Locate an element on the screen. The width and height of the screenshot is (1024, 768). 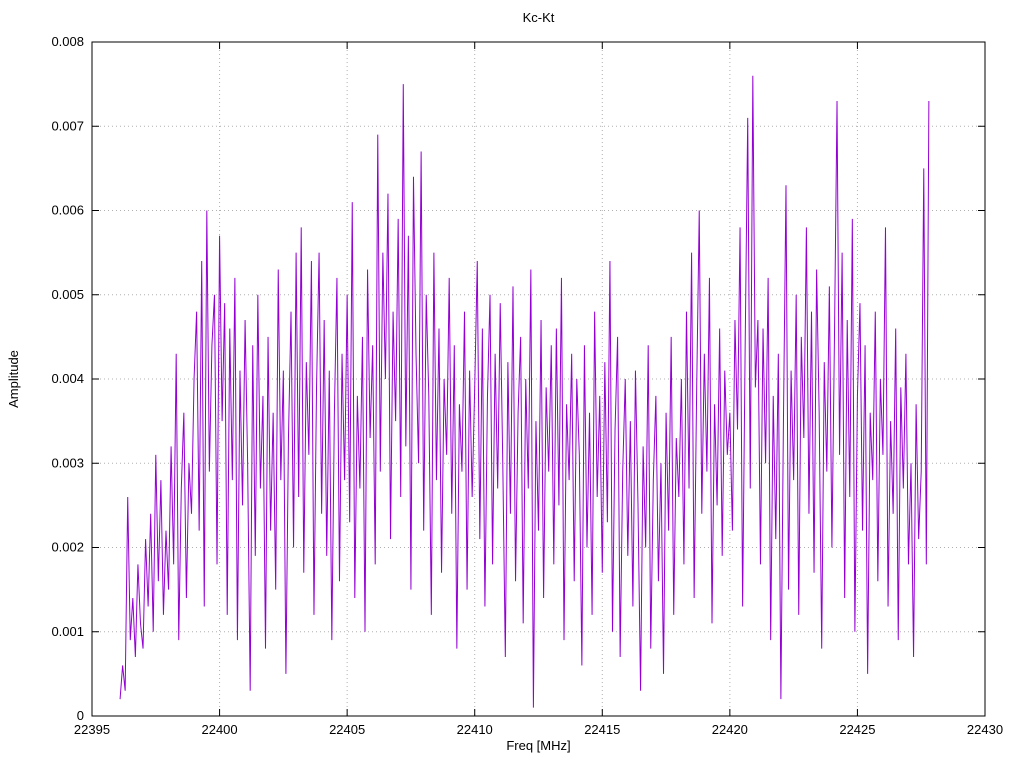
y-tick-label: 0.007 is located at coordinates (67, 125).